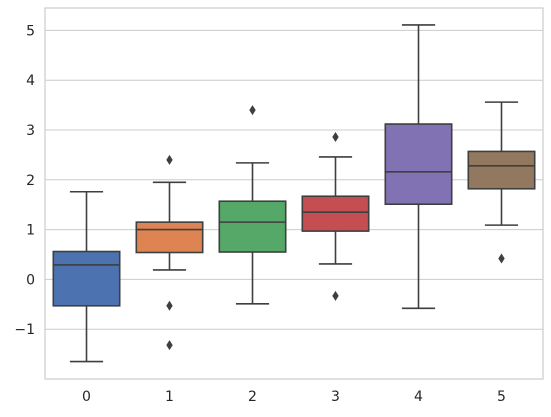  I want to click on y-tick-label-2: 1, so click(30, 231).